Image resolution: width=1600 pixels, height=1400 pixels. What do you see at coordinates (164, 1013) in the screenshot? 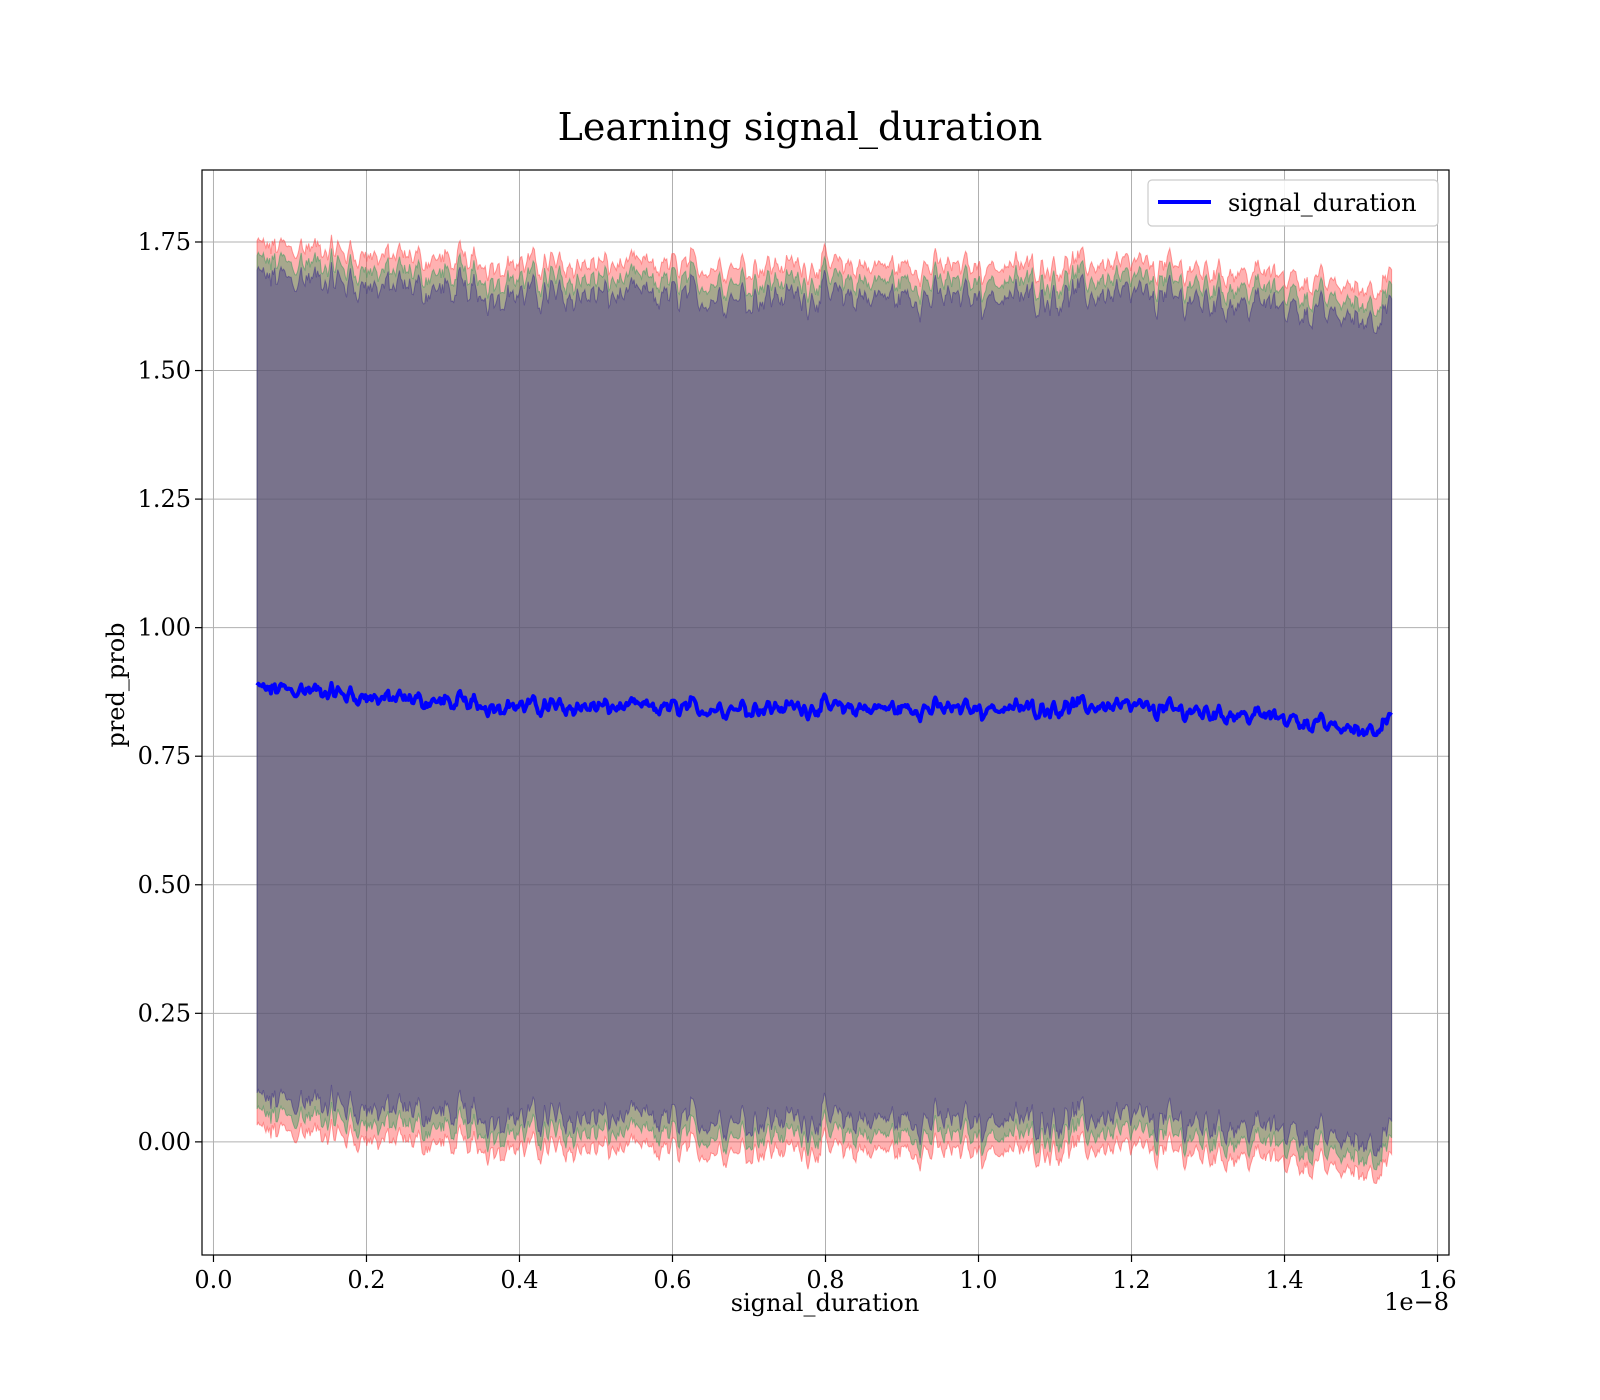
I see `y-tick-label: 0.25` at bounding box center [164, 1013].